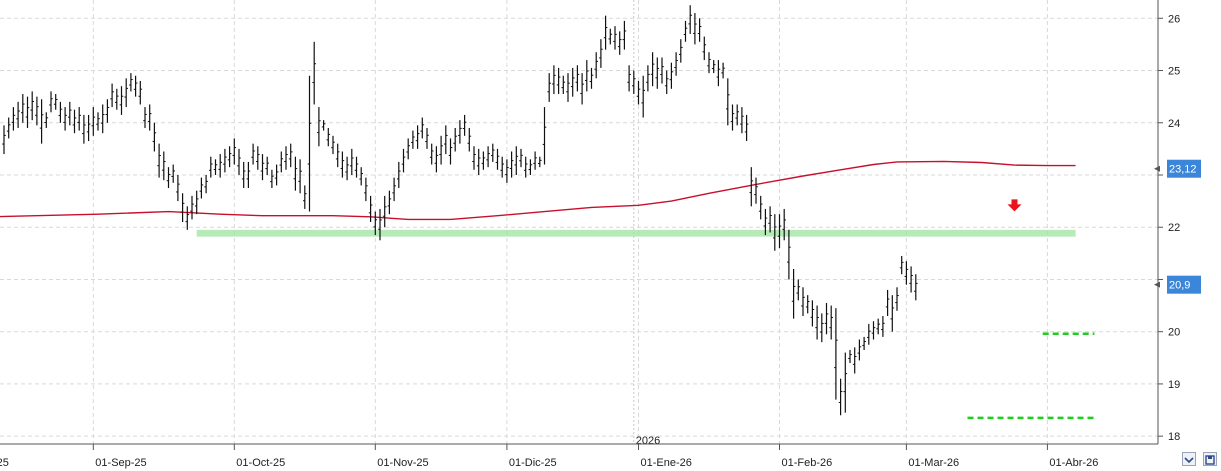  Describe the element at coordinates (1073, 463) in the screenshot. I see `x-tick-label: 01-Abr-26` at that location.